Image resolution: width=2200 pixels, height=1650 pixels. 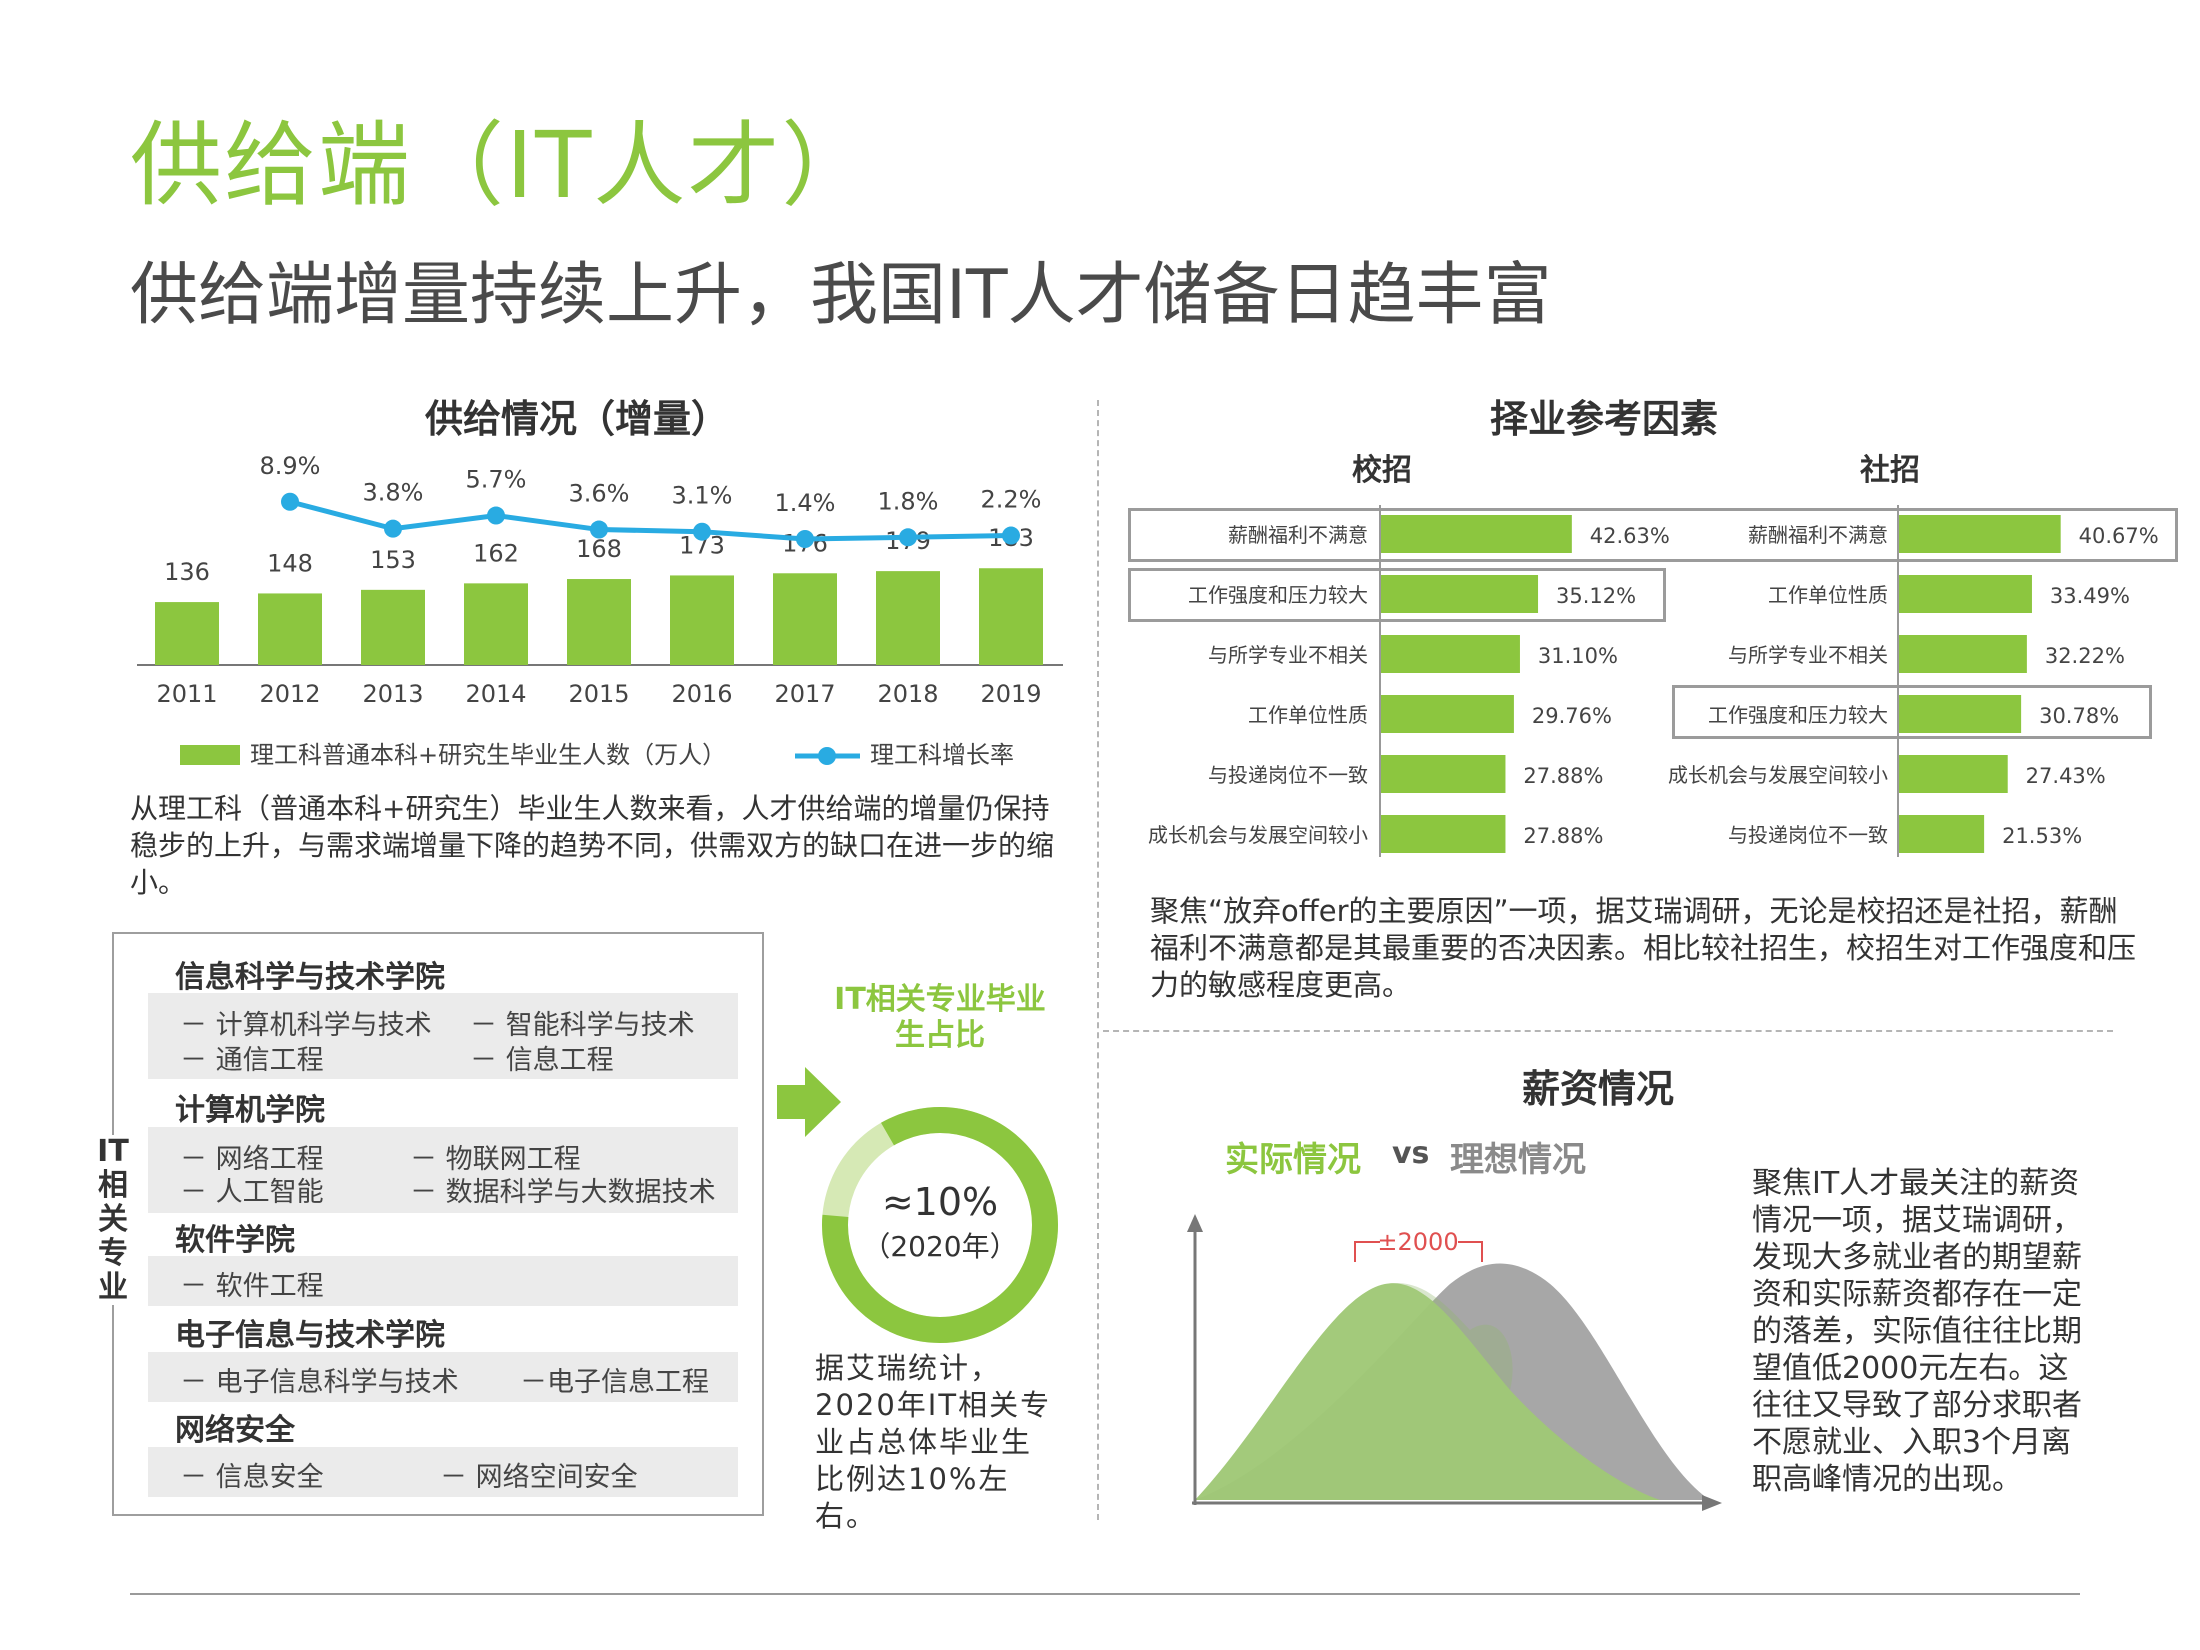 I want to click on ratio-label: IT相关专业毕业生占比, so click(x=940, y=1017).